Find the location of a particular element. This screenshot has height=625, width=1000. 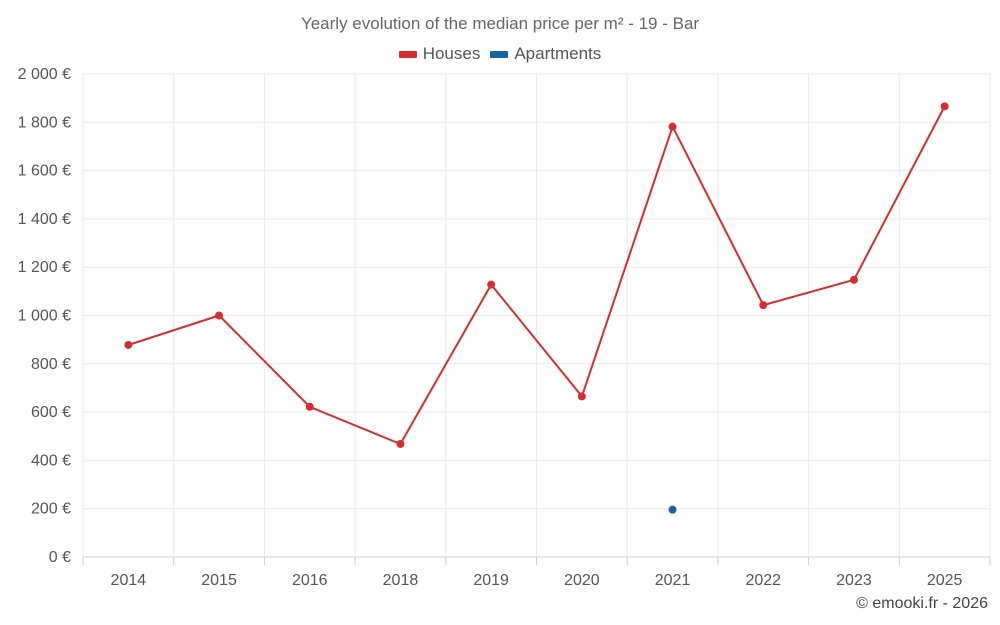

y-tick-label: 2 000 € is located at coordinates (44, 74).